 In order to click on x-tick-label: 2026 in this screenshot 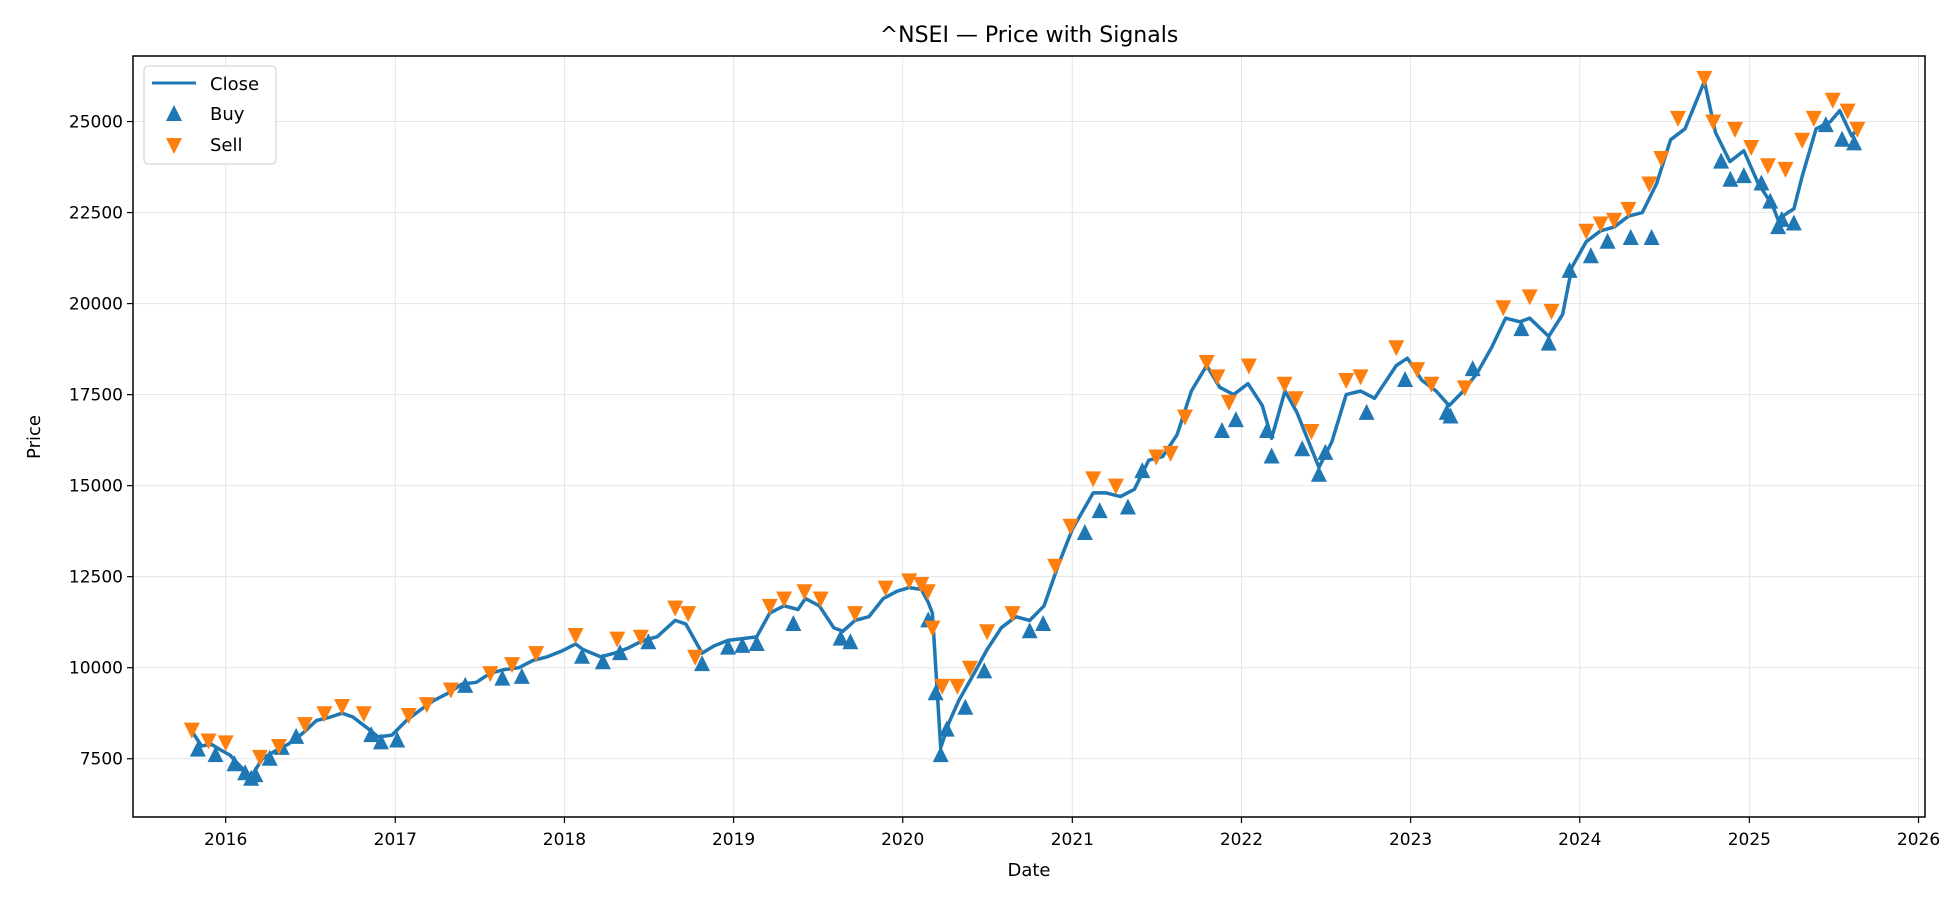, I will do `click(1918, 840)`.